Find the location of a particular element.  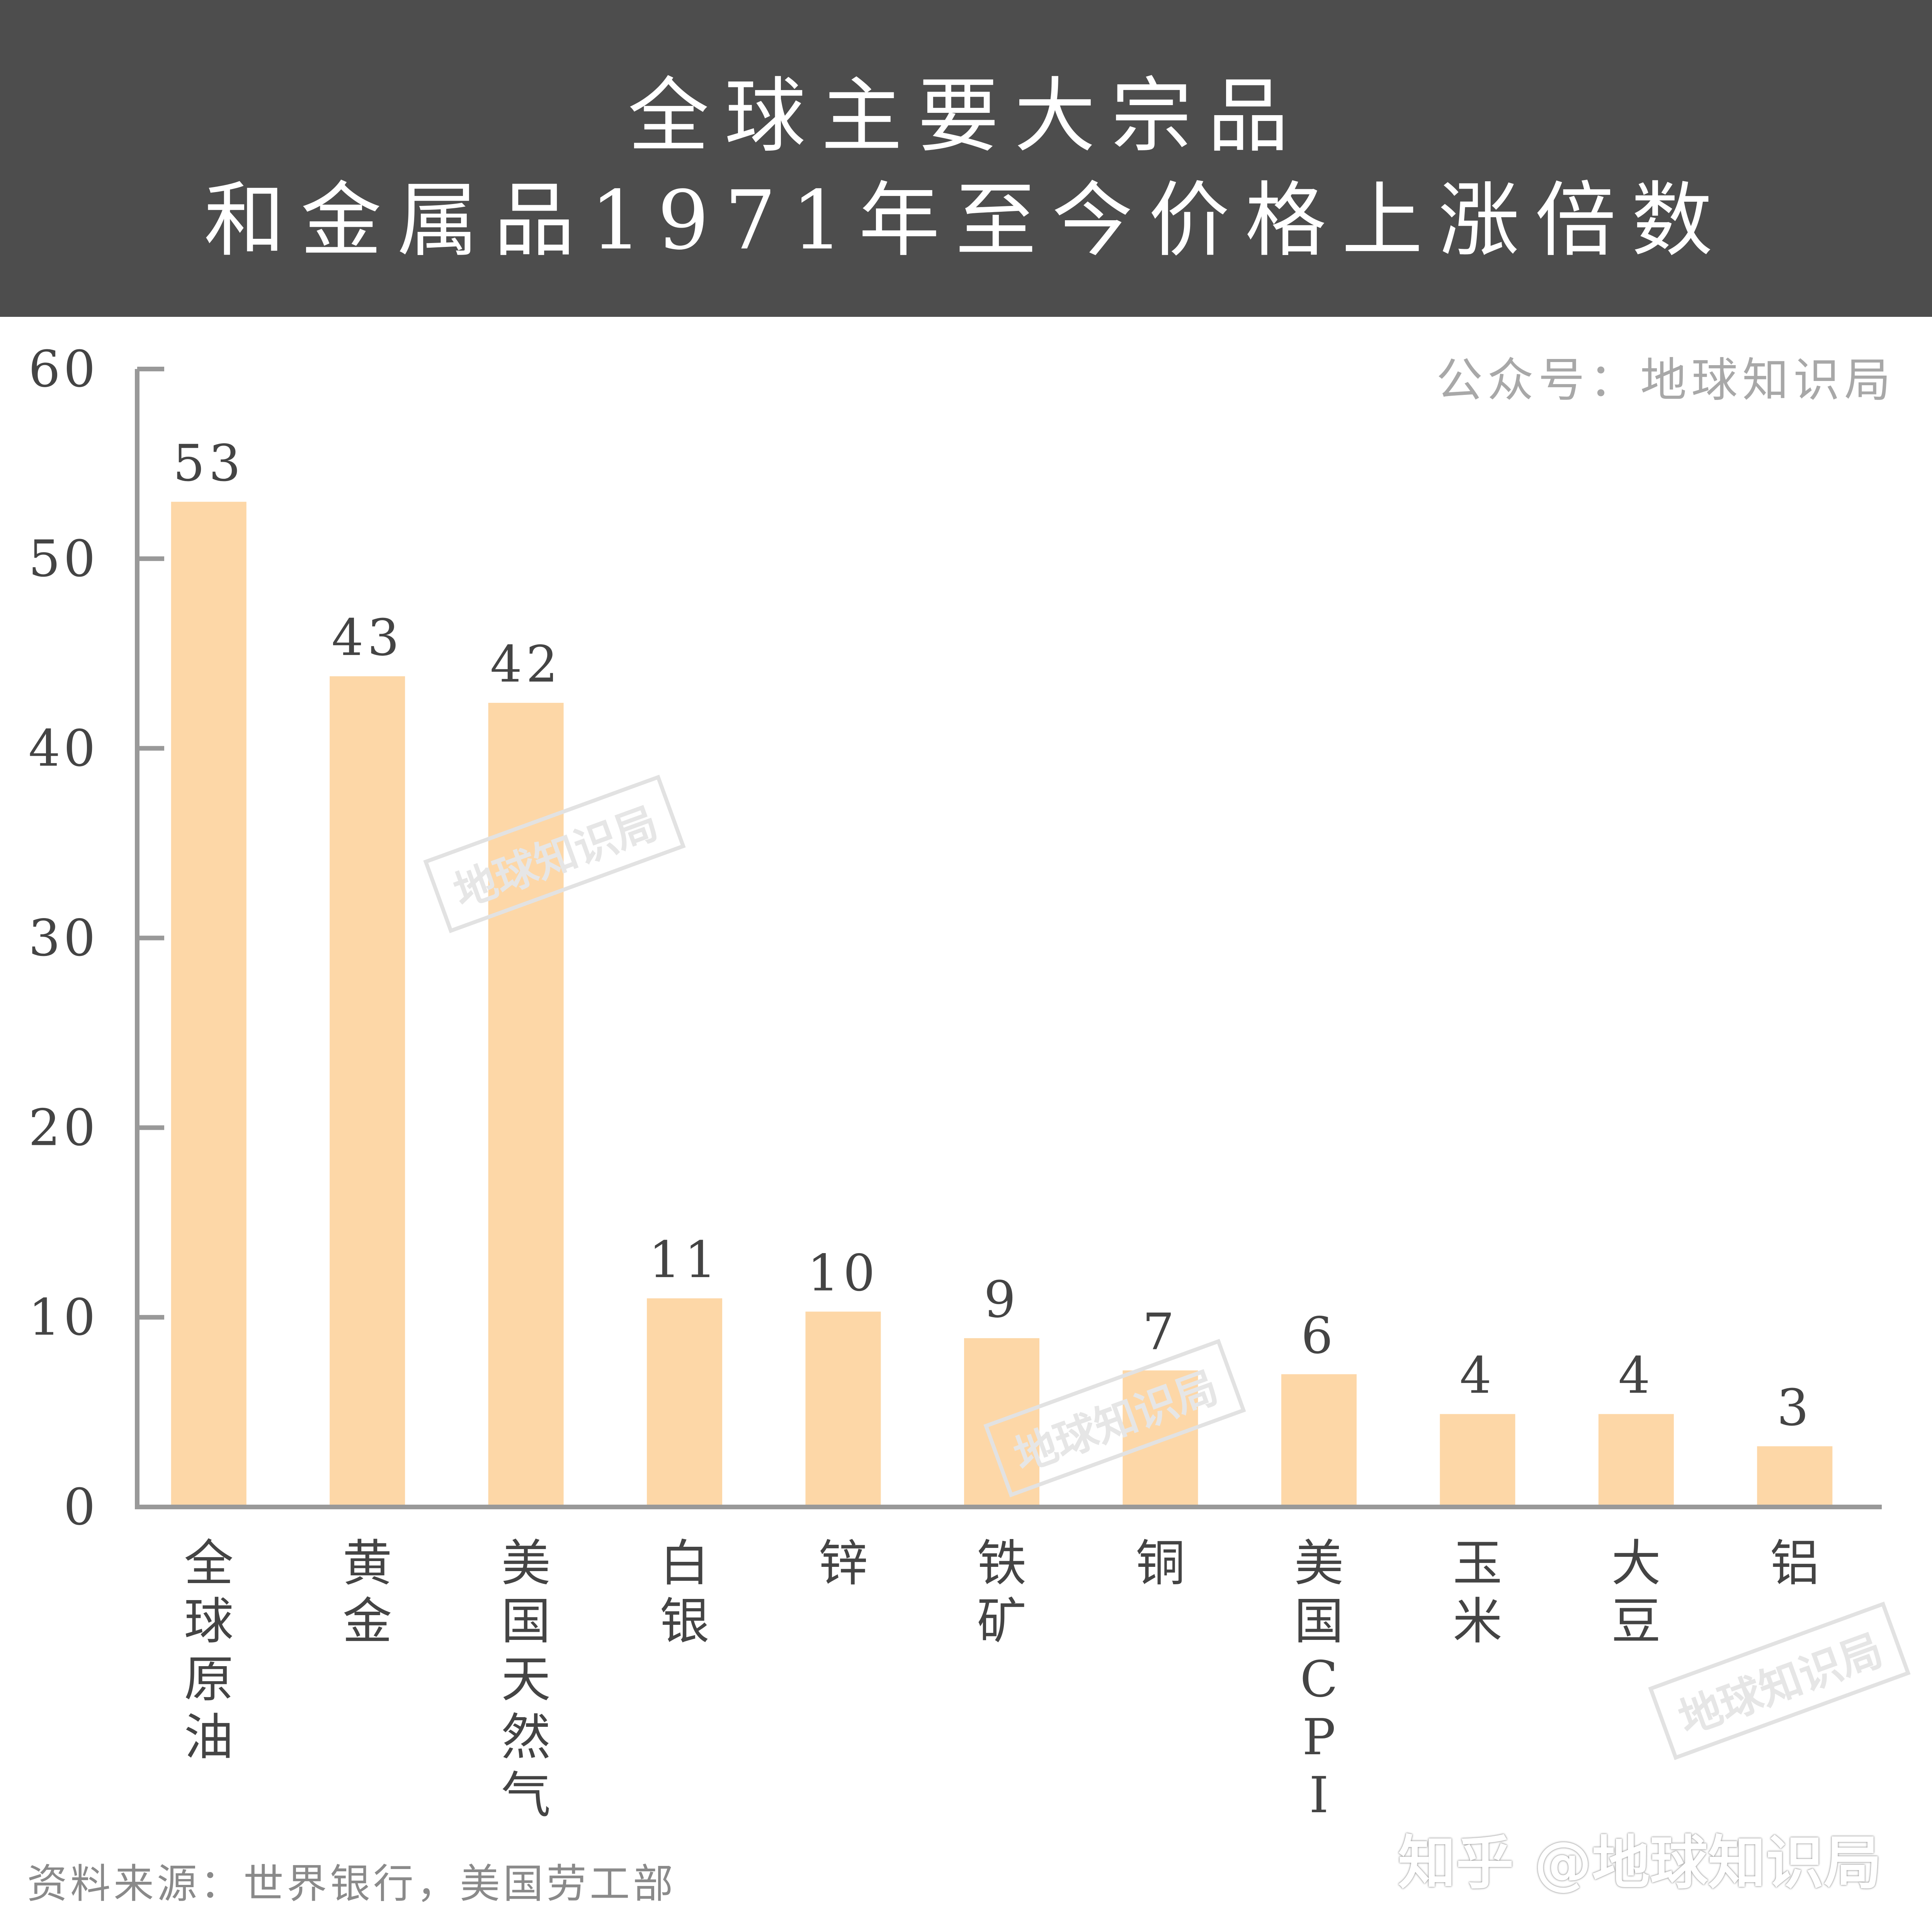

y-tick-label: 60 is located at coordinates (64, 369).